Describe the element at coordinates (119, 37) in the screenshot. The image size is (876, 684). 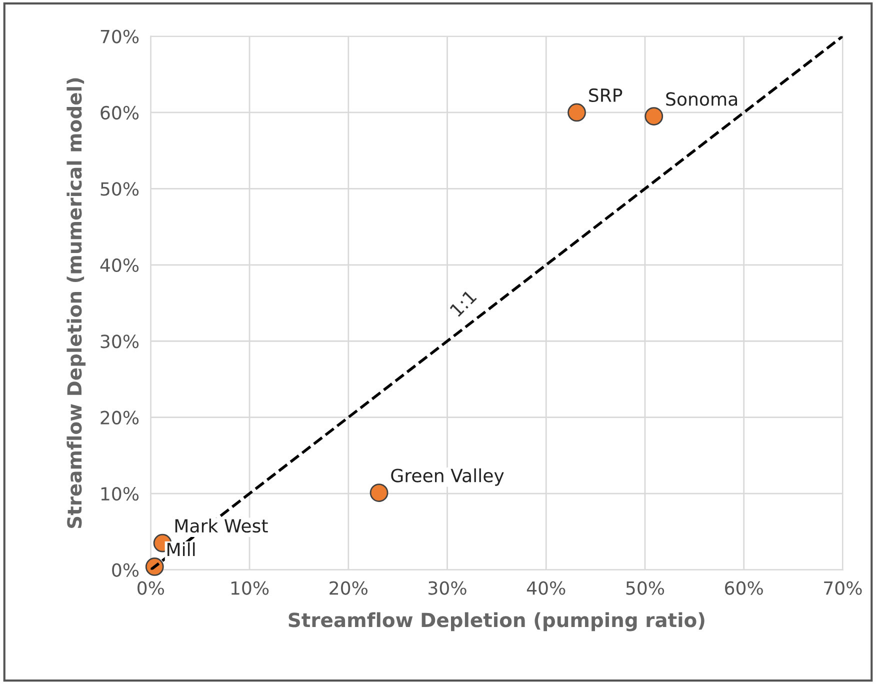
I see `y-tick-label: 70%` at that location.